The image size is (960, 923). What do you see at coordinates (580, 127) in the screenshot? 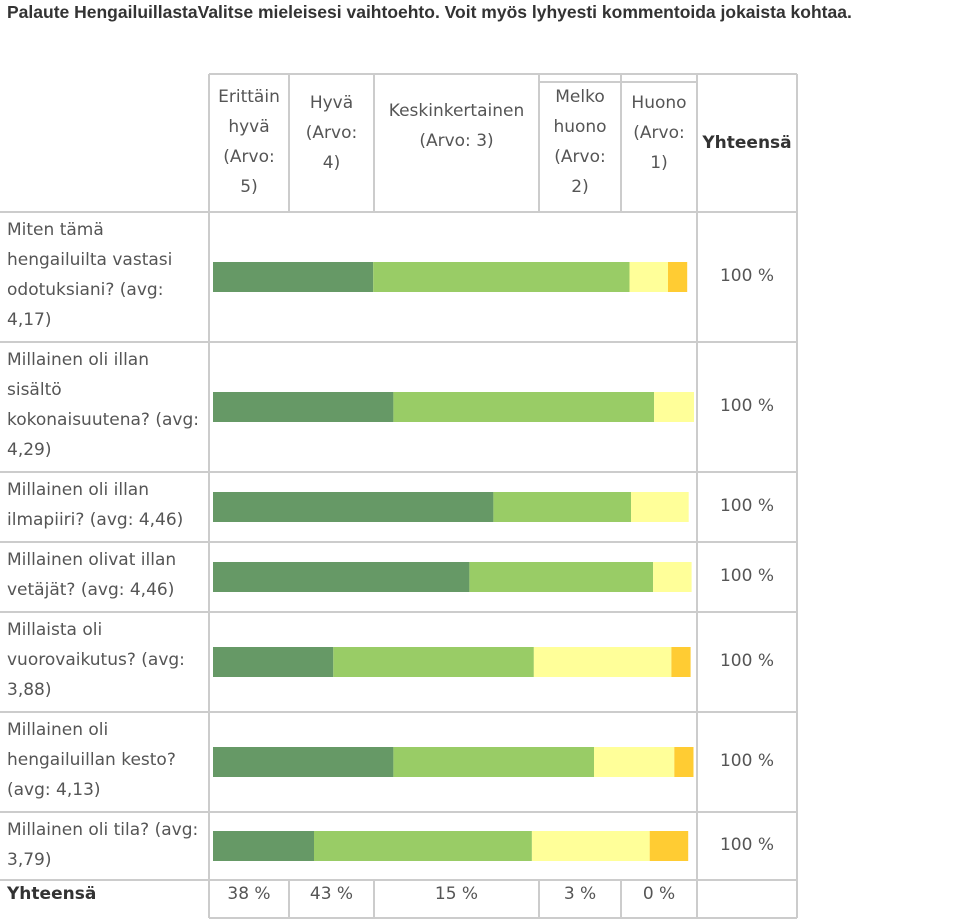
I see `column-header-line: huono` at bounding box center [580, 127].